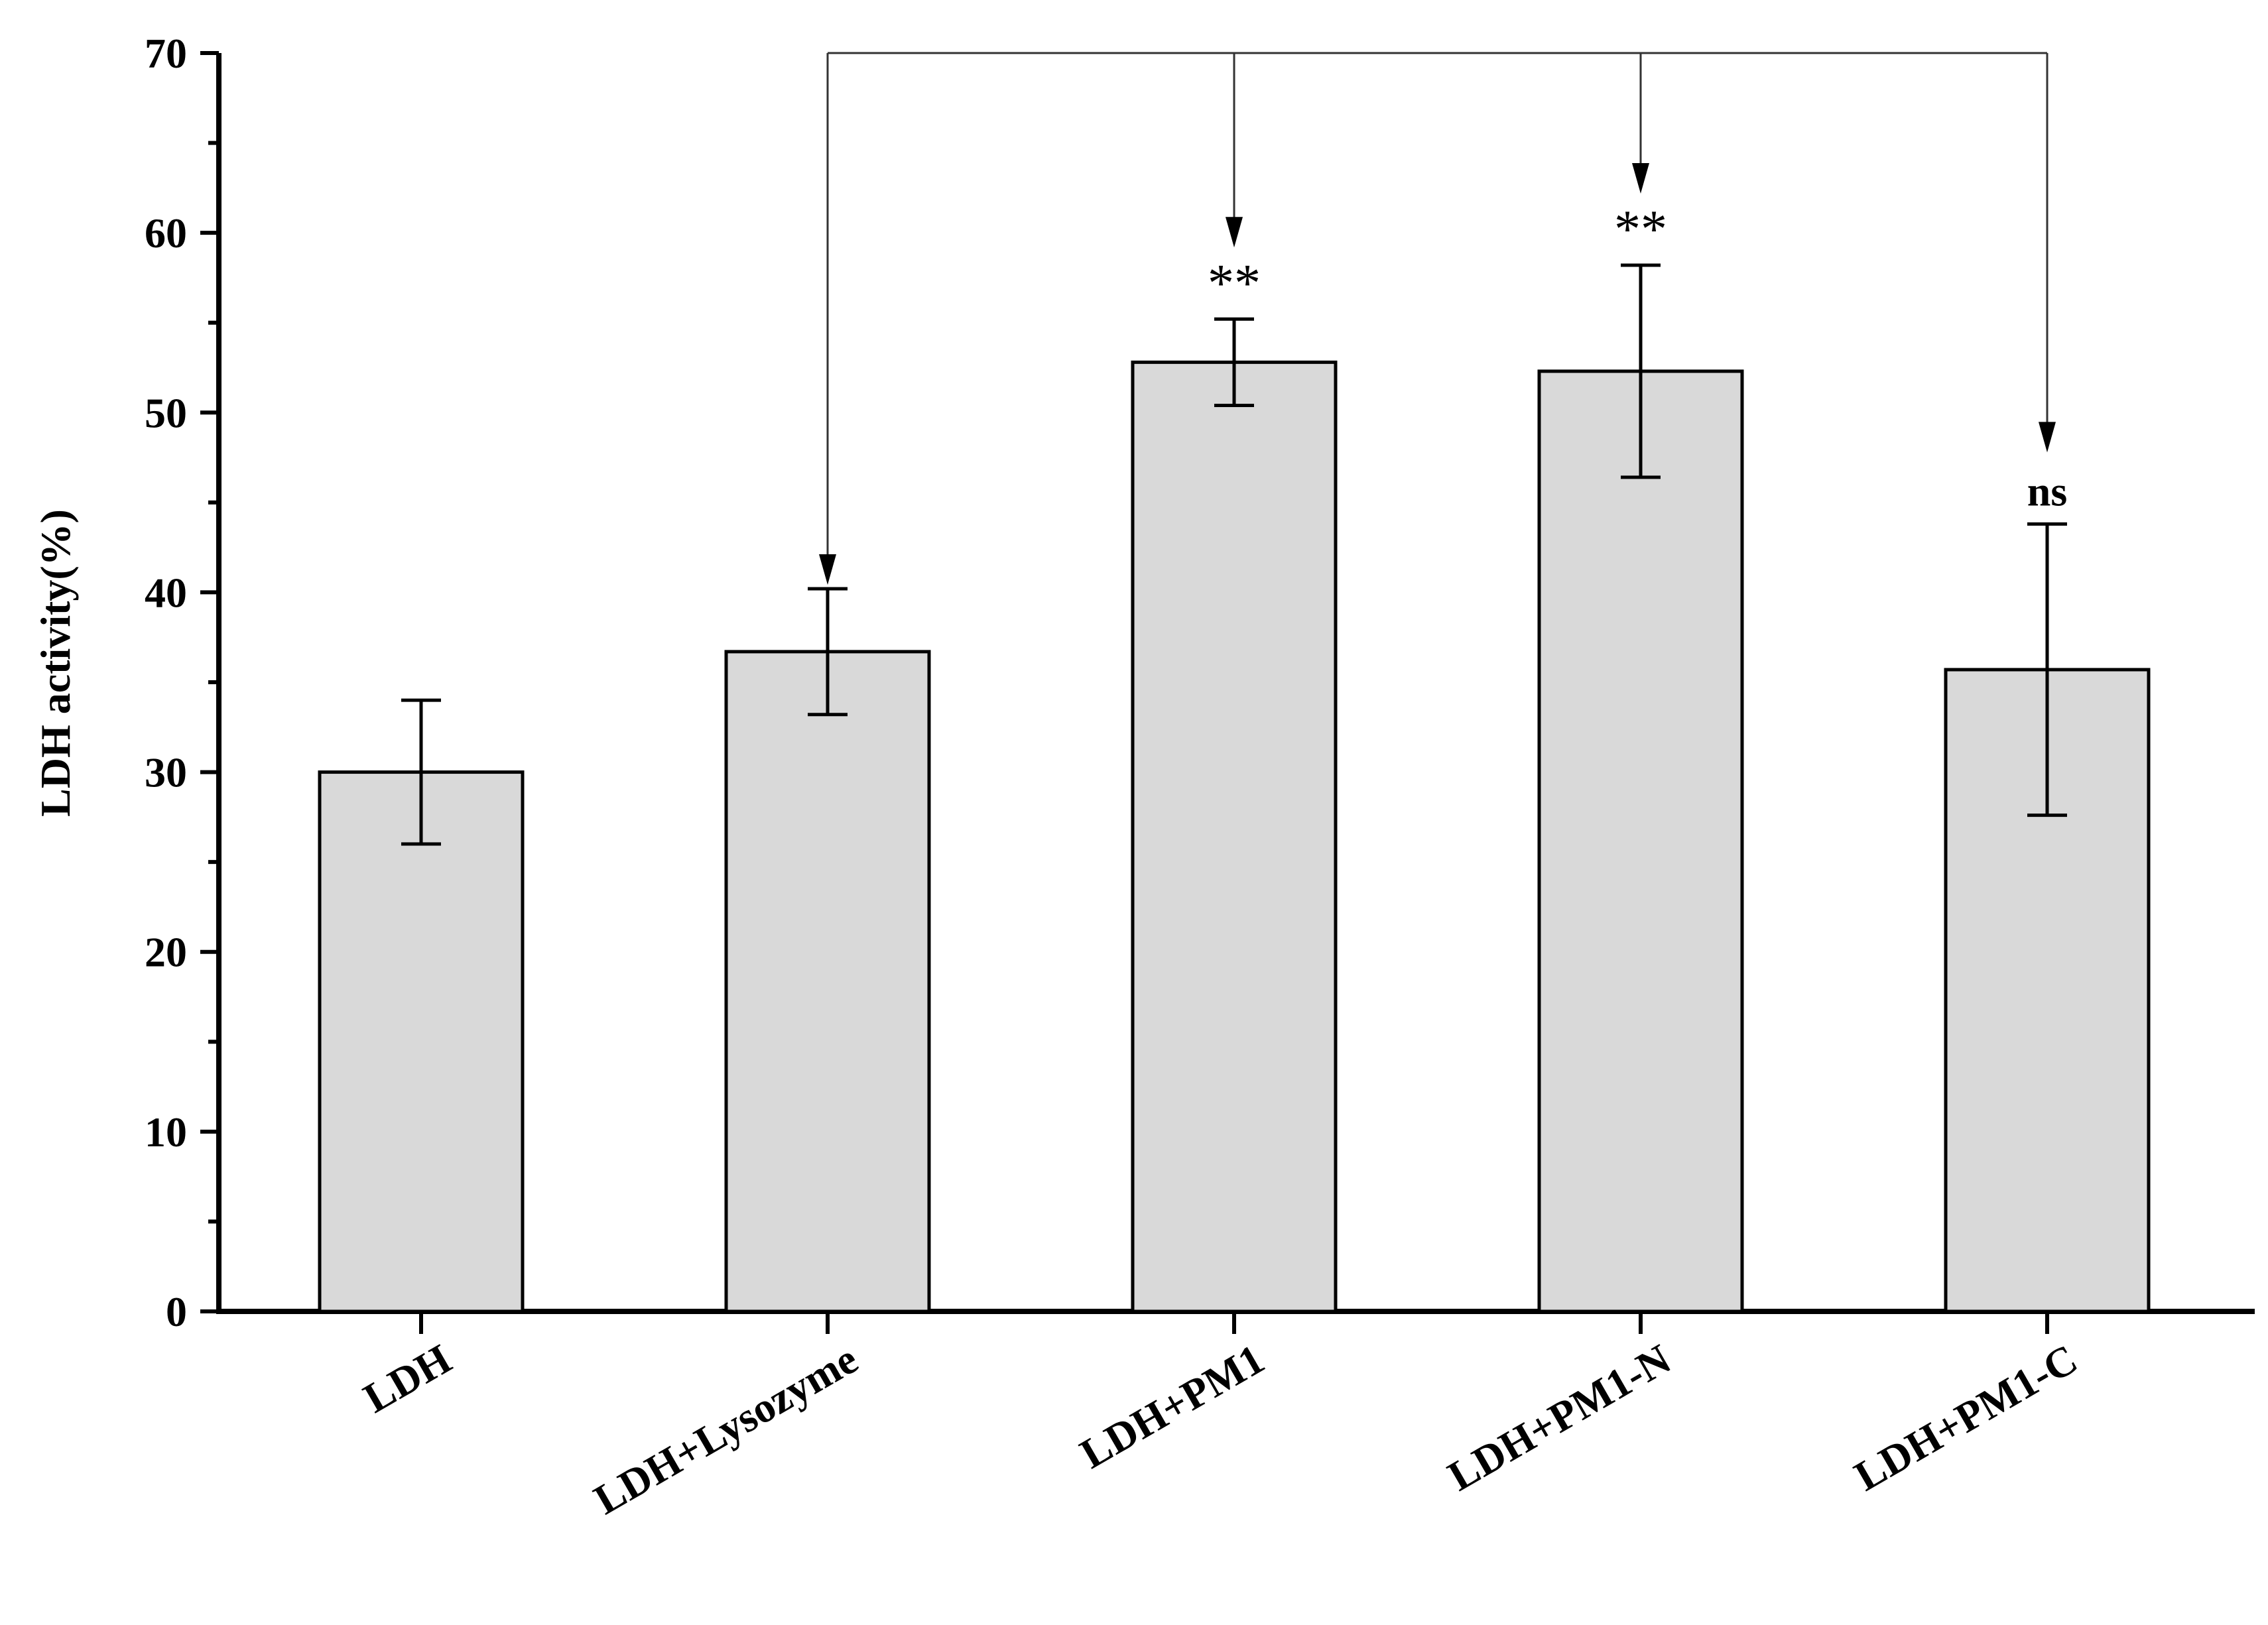 The image size is (2268, 1625). I want to click on arrow-to-reference-head, so click(827, 569).